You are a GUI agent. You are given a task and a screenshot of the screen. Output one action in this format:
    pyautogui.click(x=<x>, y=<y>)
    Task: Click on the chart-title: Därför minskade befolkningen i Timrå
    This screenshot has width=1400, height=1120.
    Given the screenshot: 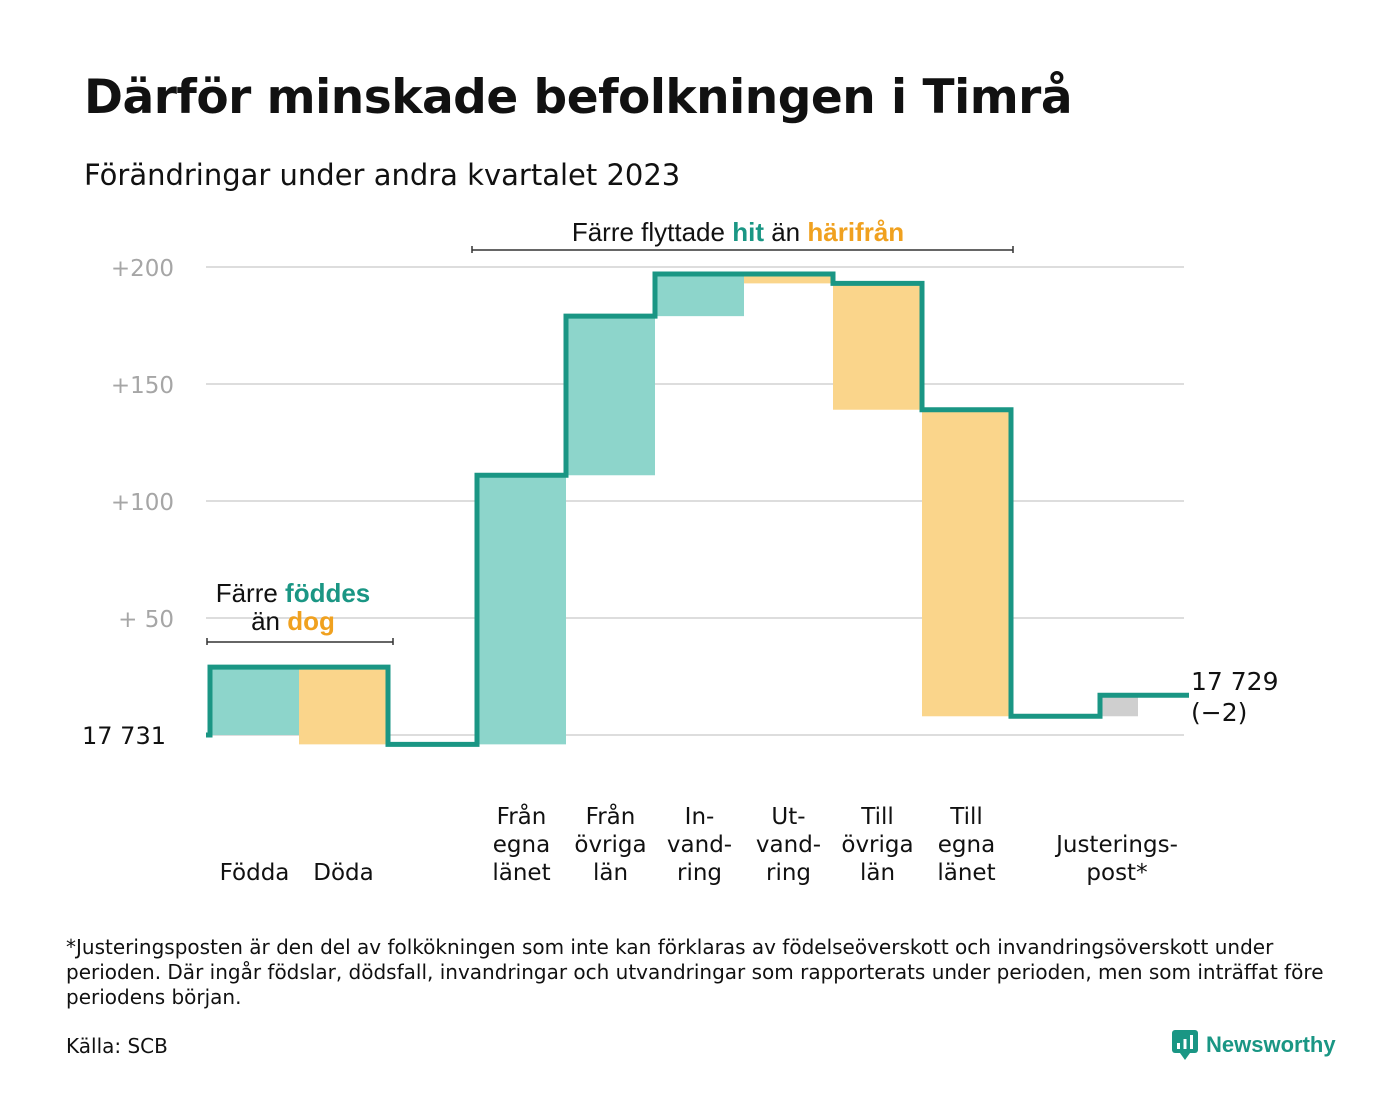 What is the action you would take?
    pyautogui.click(x=578, y=97)
    